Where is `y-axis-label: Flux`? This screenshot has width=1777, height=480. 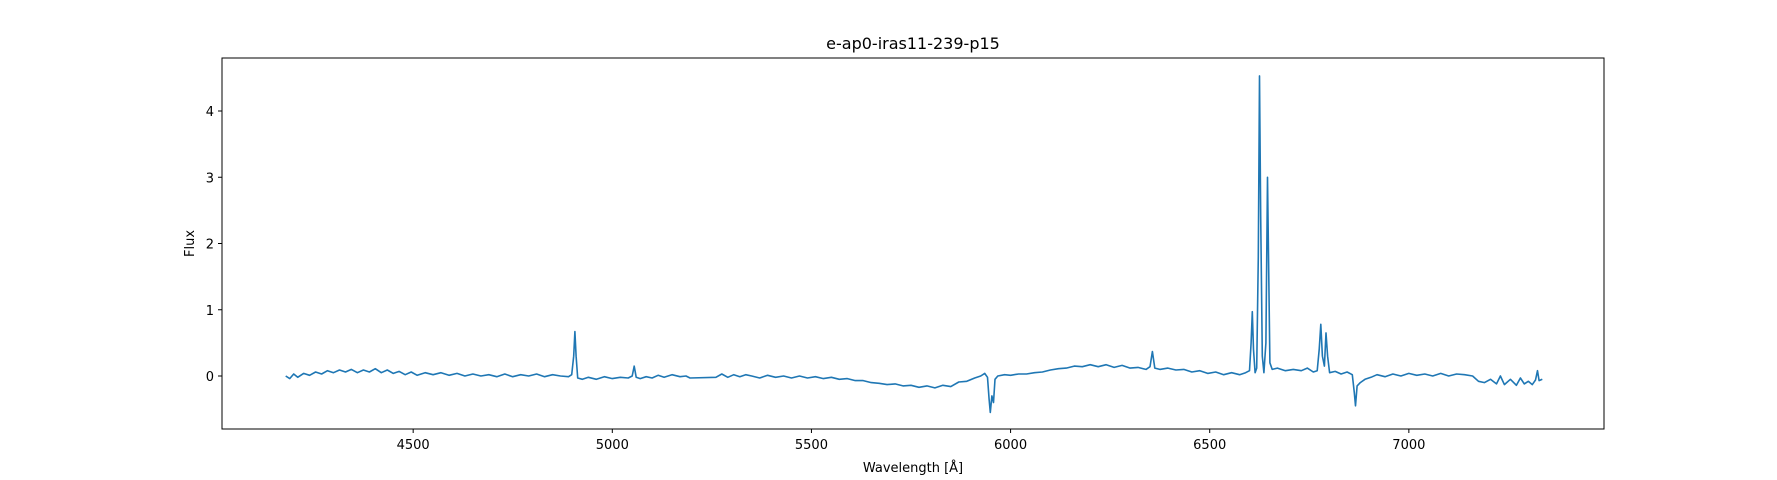
y-axis-label: Flux is located at coordinates (190, 243).